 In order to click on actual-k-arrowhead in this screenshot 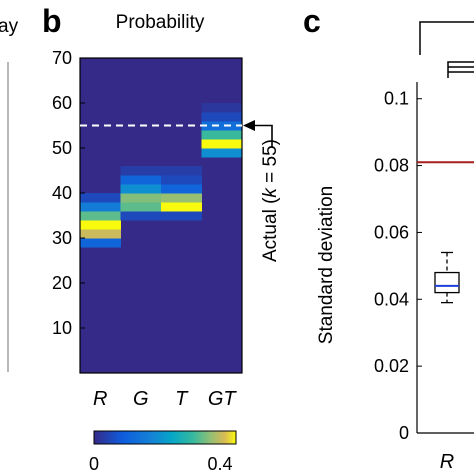, I will do `click(249, 125)`.